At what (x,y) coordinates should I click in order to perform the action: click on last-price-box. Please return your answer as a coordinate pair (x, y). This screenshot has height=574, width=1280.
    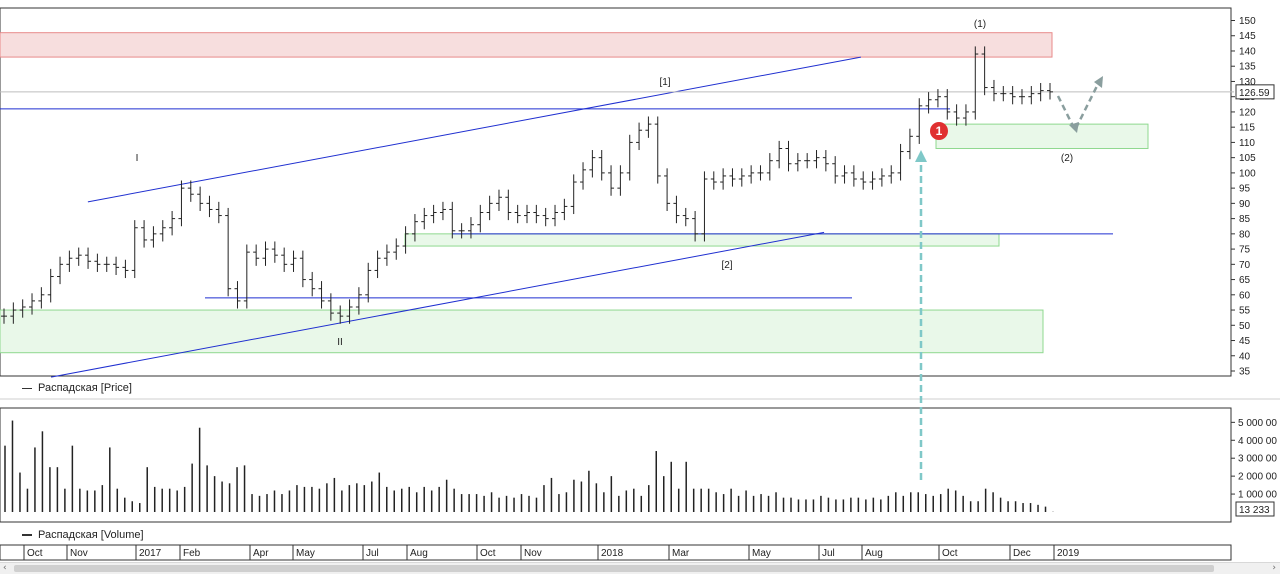
    Looking at the image, I should click on (1255, 92).